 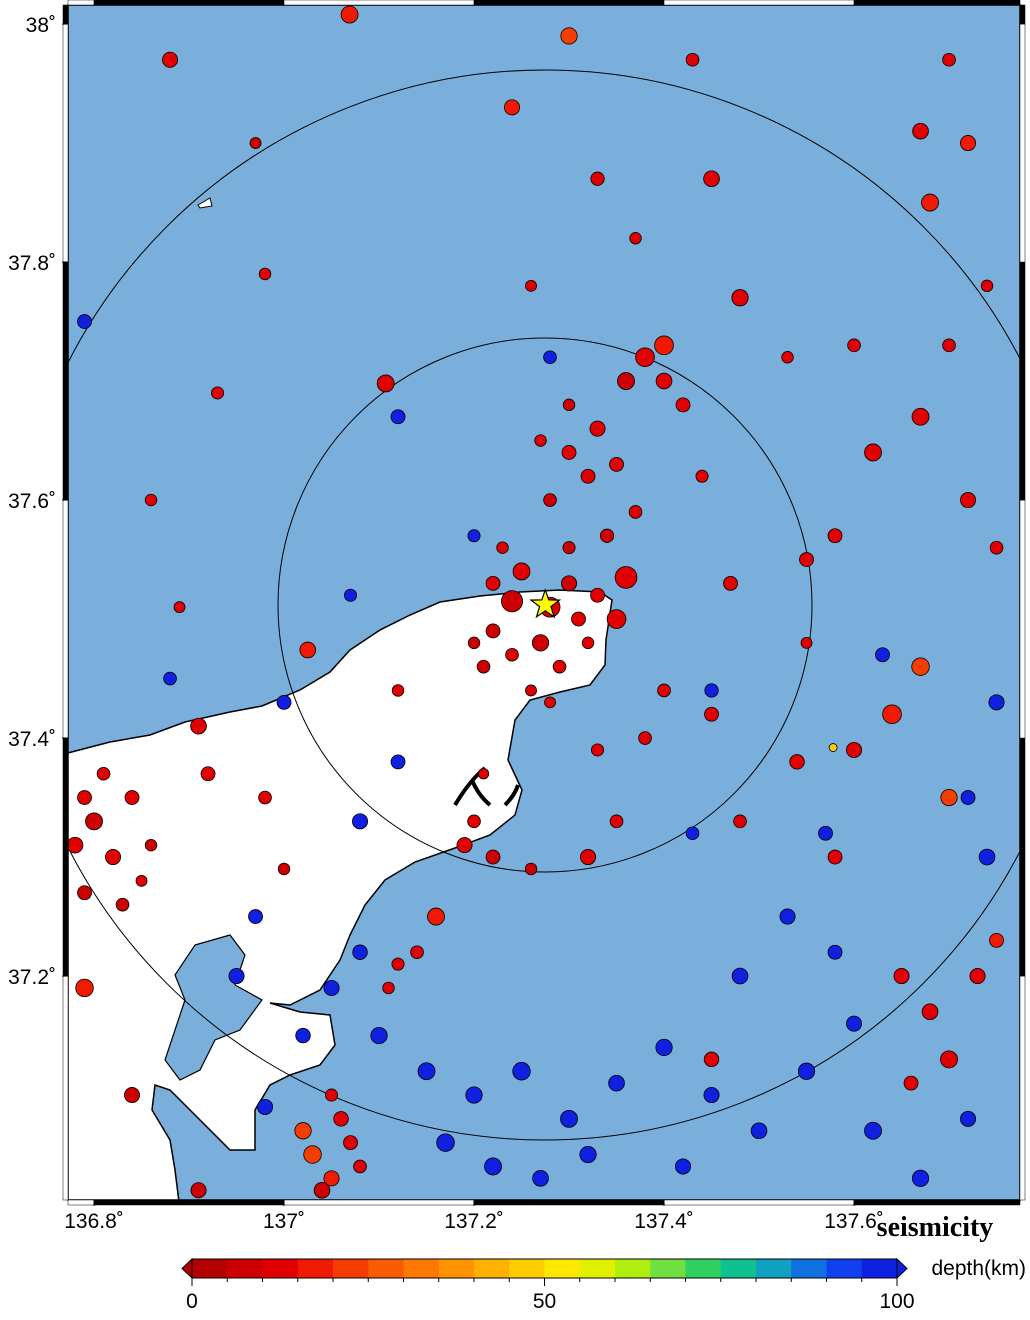 What do you see at coordinates (94, 1221) in the screenshot?
I see `x-tick-label: 136.8˚` at bounding box center [94, 1221].